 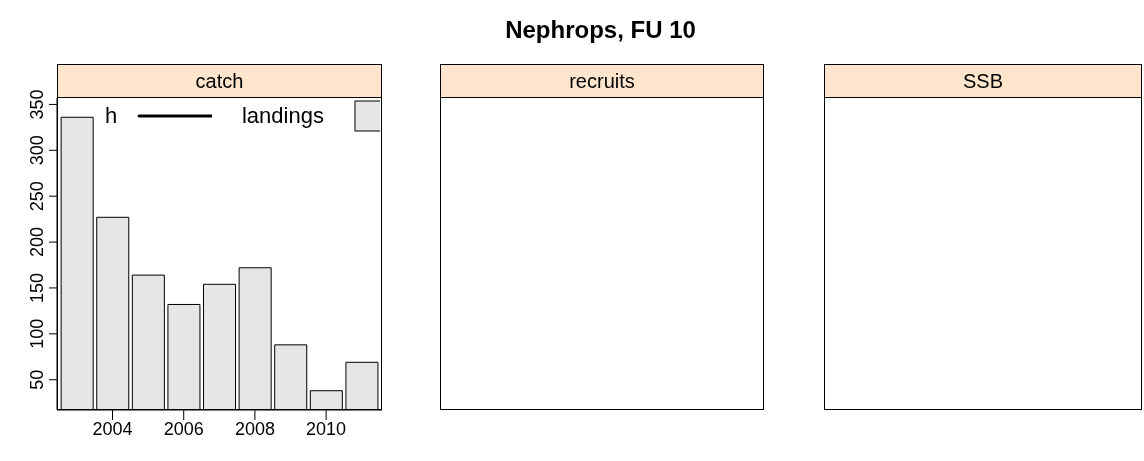 What do you see at coordinates (37, 104) in the screenshot?
I see `y-tick-label: 350` at bounding box center [37, 104].